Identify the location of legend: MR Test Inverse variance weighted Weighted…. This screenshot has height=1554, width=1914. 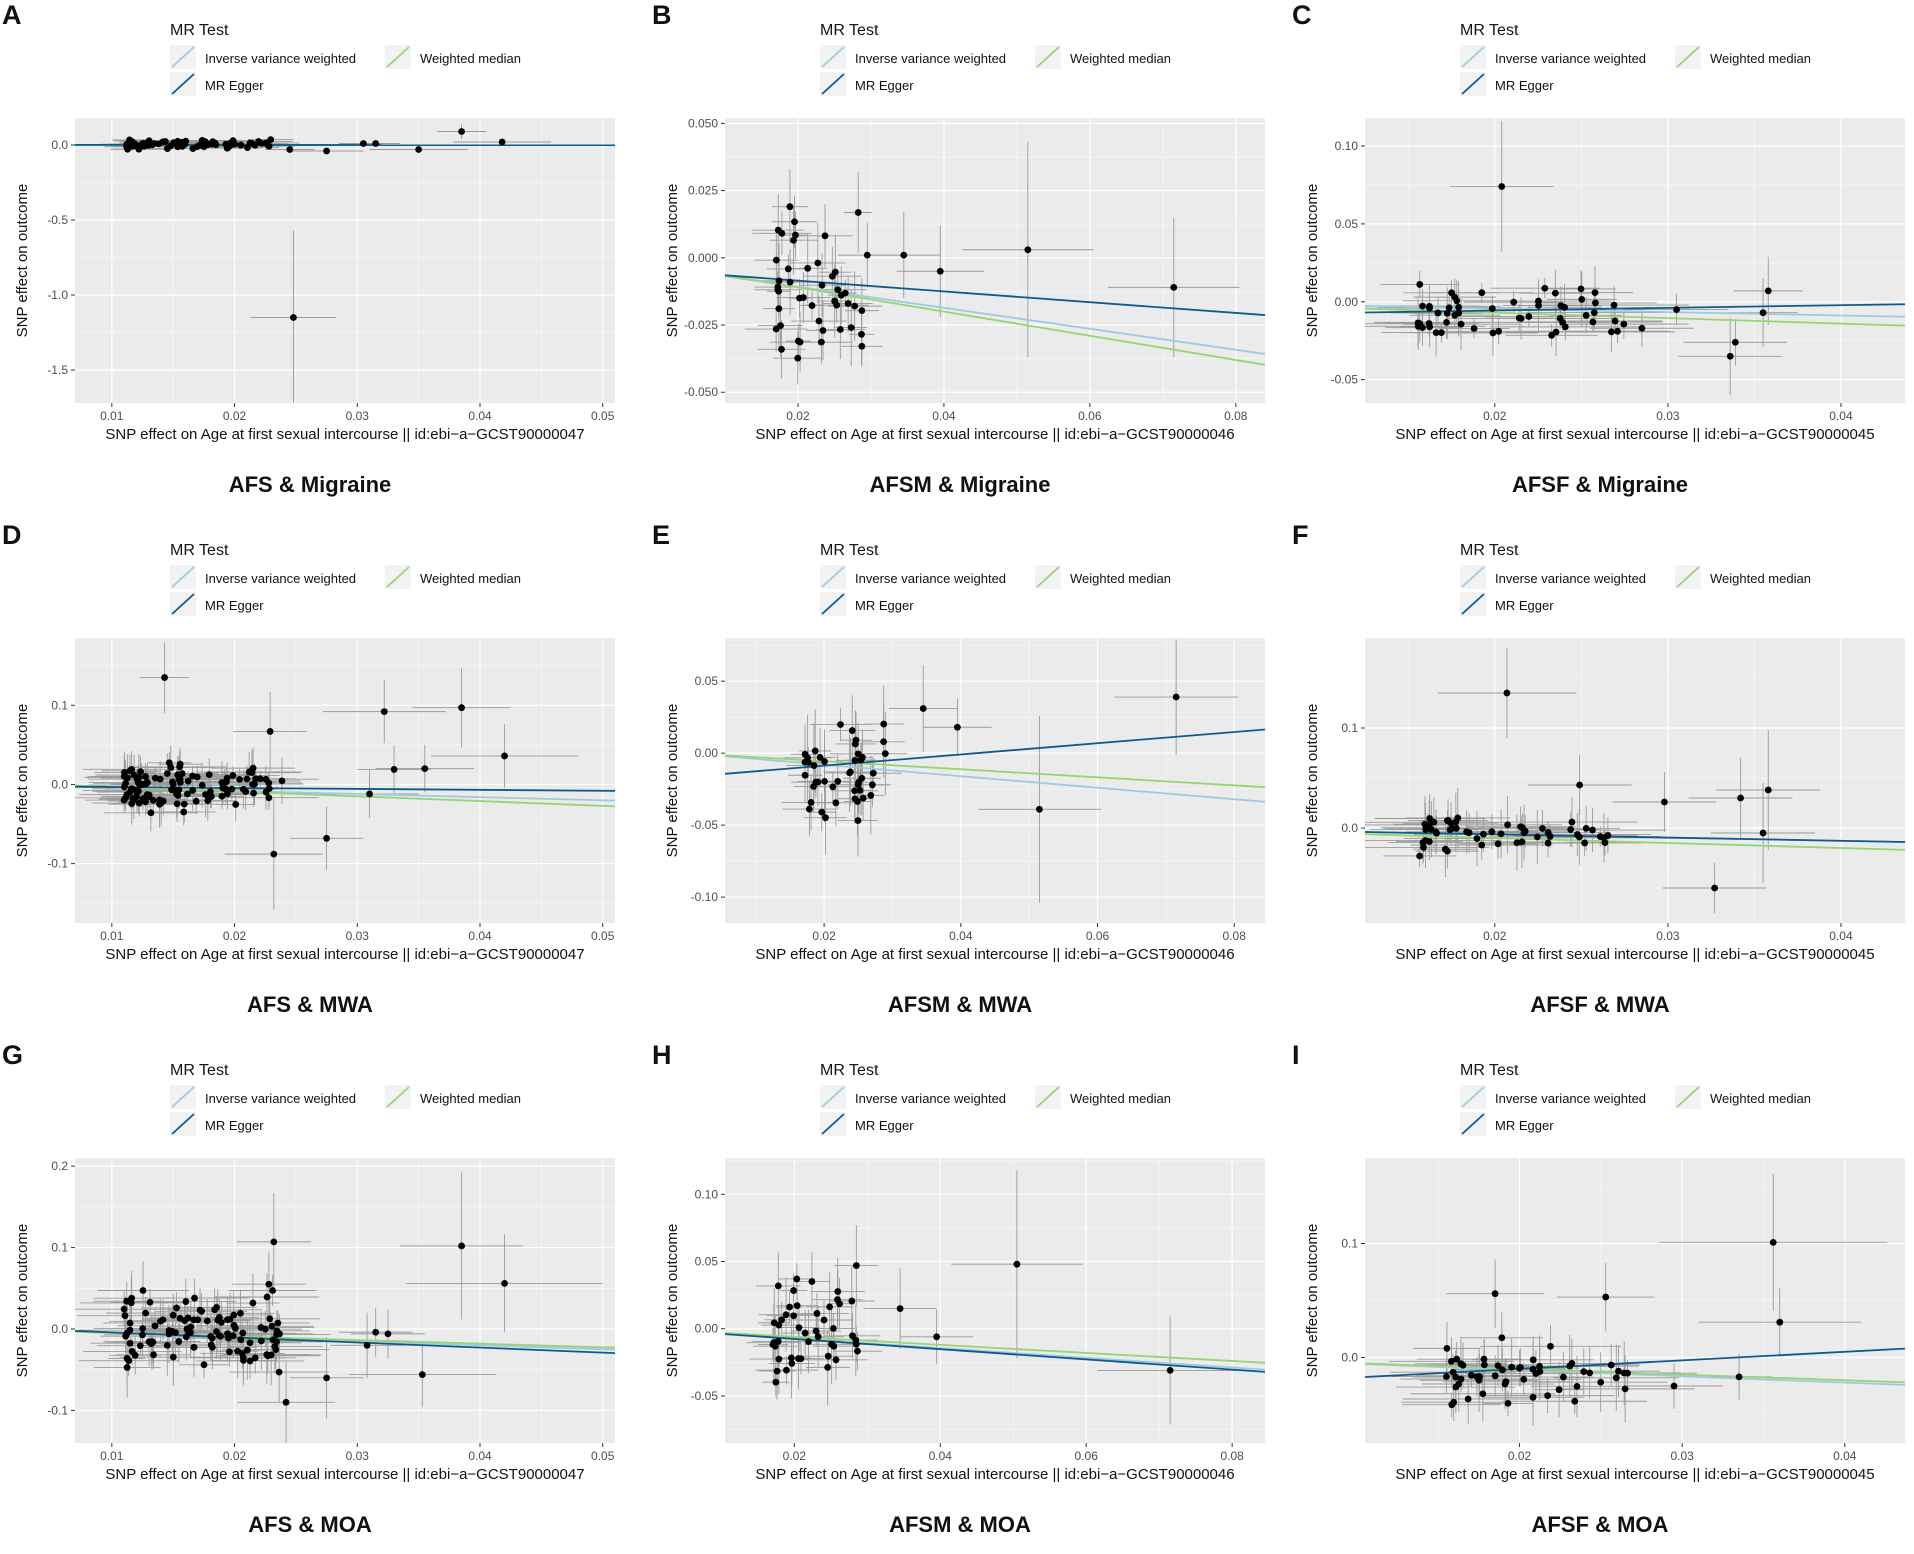
(345, 579).